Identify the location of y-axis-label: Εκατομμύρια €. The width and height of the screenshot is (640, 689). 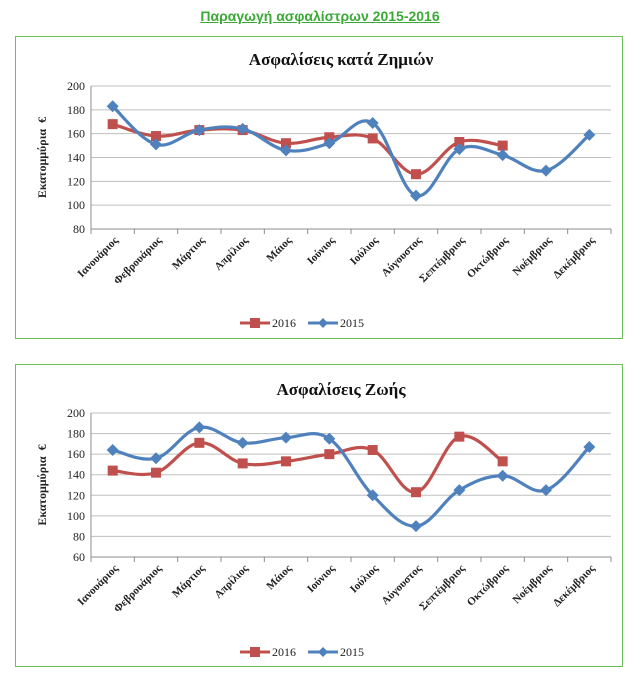
(42, 157).